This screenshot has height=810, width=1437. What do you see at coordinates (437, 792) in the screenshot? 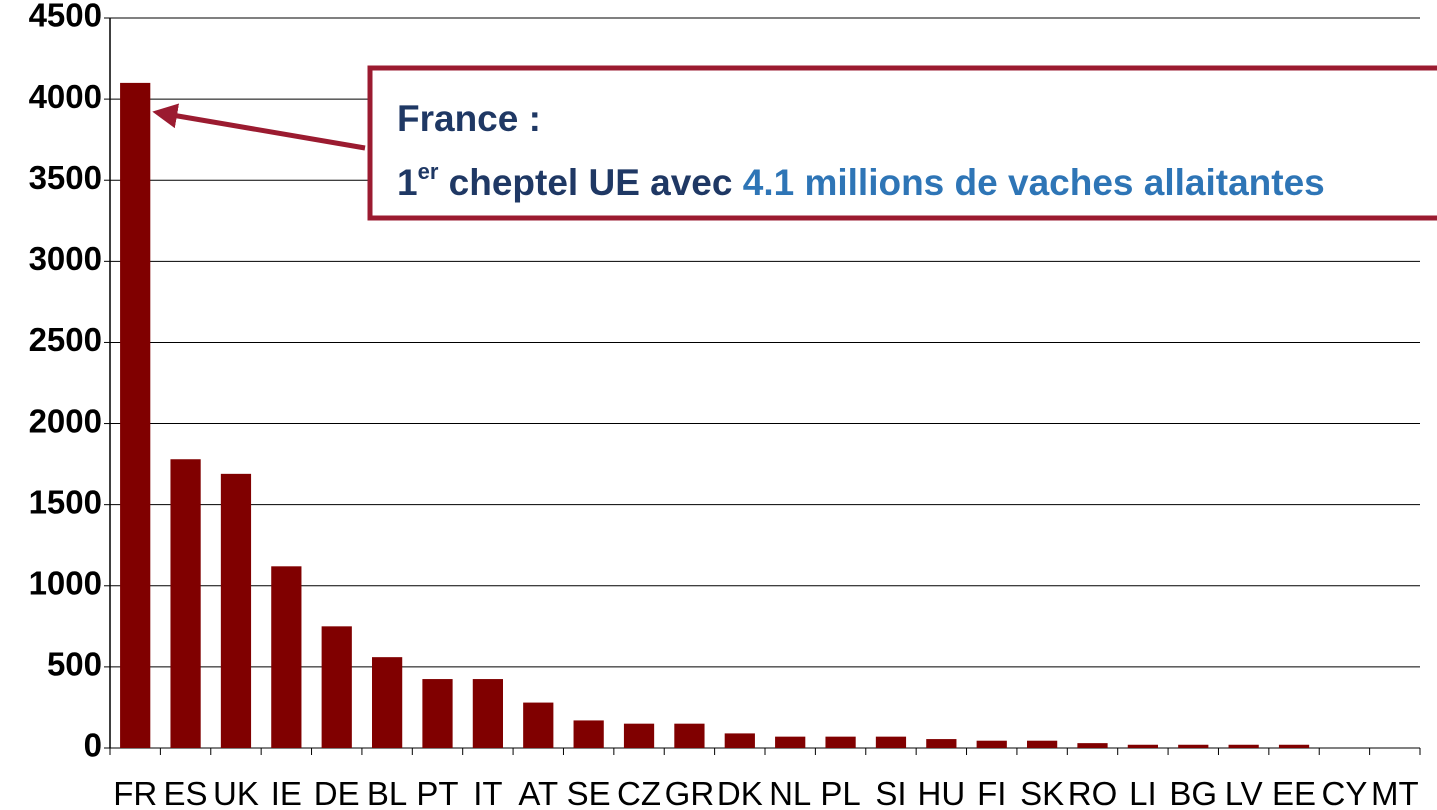
I see `x-tick-label: PT` at bounding box center [437, 792].